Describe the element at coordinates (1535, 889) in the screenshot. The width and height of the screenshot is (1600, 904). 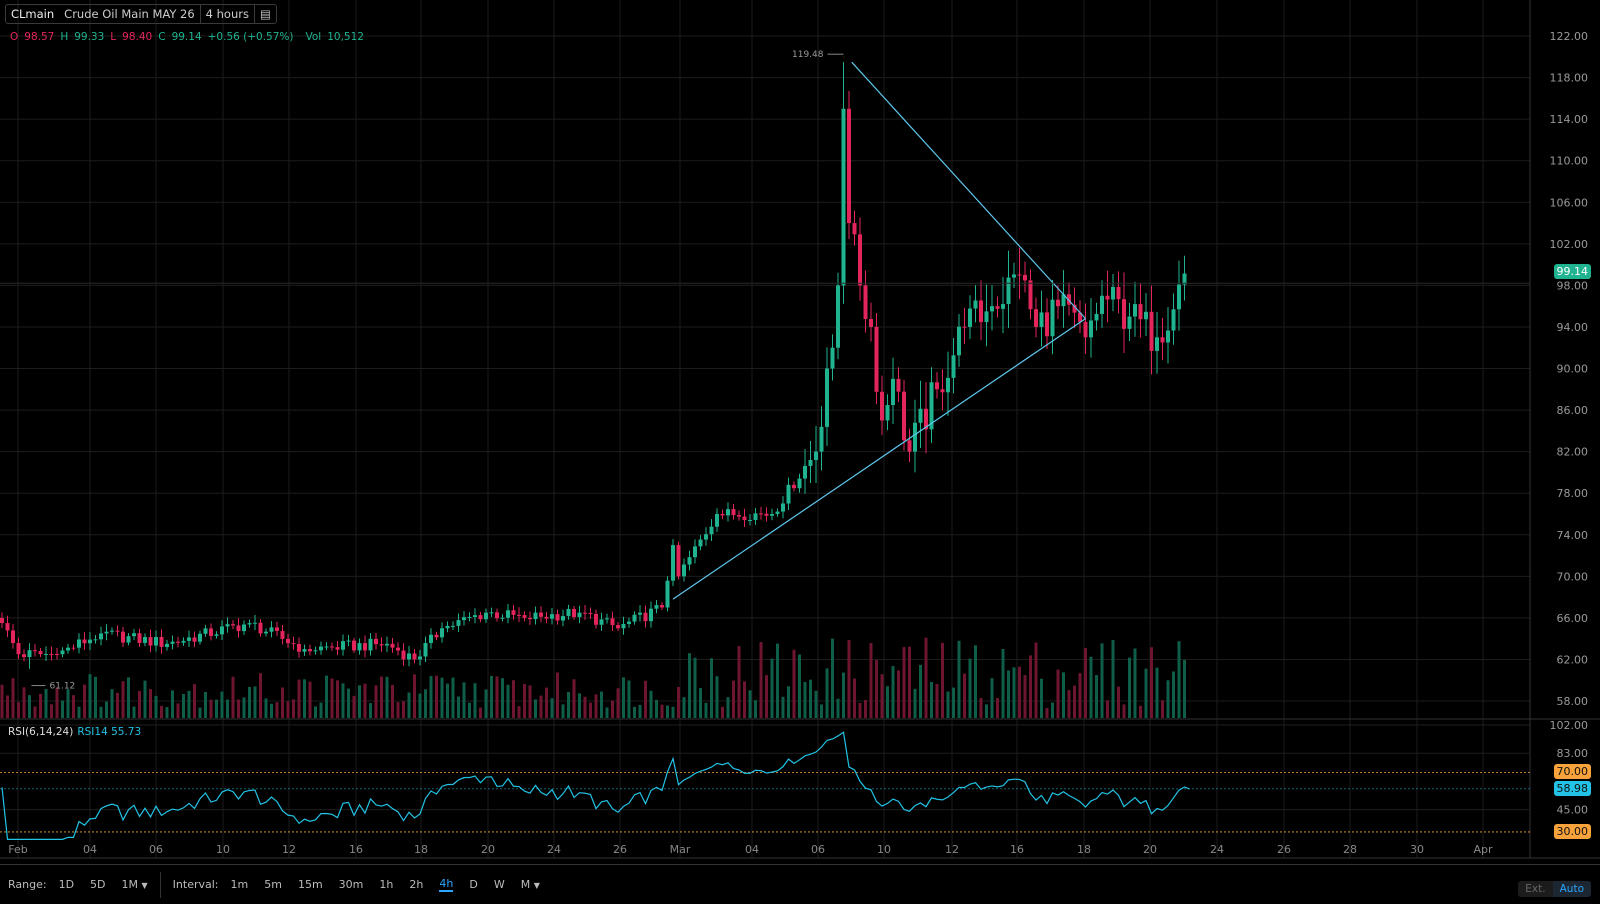
I see `ext-button: Ext.` at that location.